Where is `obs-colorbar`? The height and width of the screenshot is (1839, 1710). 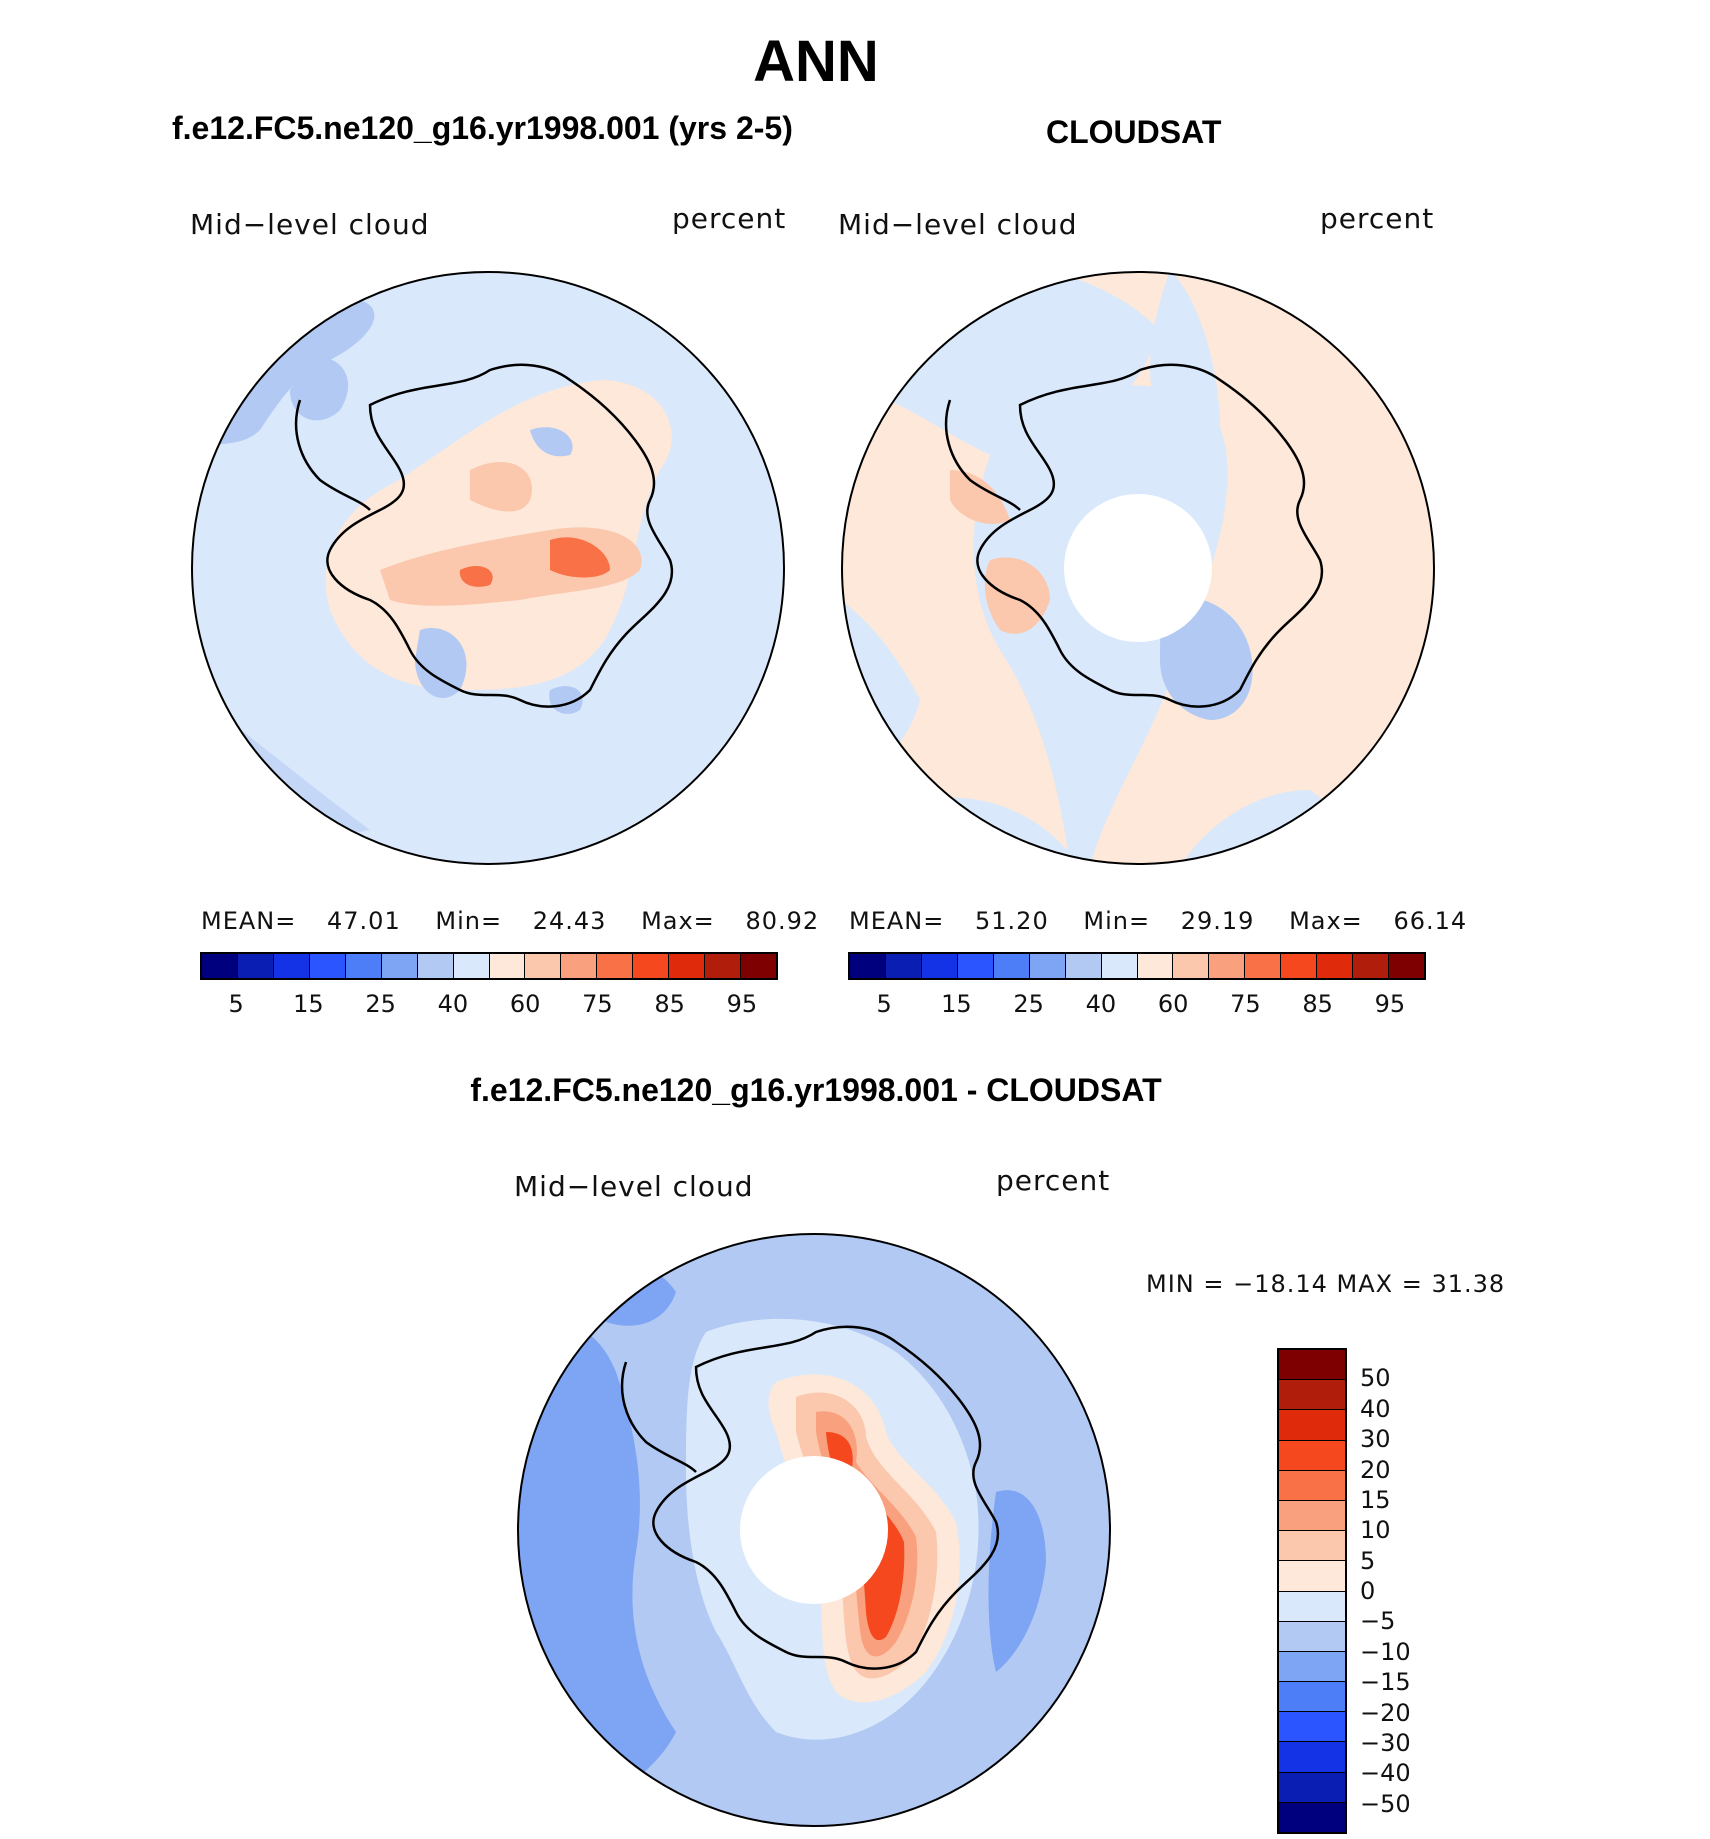
obs-colorbar is located at coordinates (1137, 966).